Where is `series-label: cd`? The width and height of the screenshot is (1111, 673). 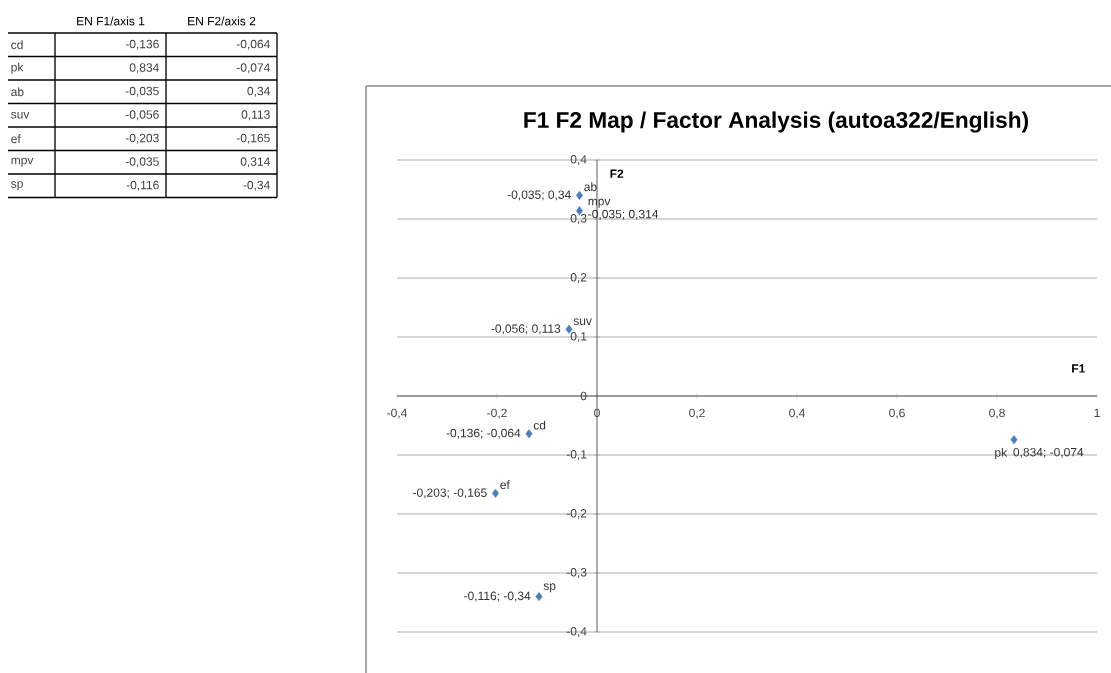
series-label: cd is located at coordinates (539, 425).